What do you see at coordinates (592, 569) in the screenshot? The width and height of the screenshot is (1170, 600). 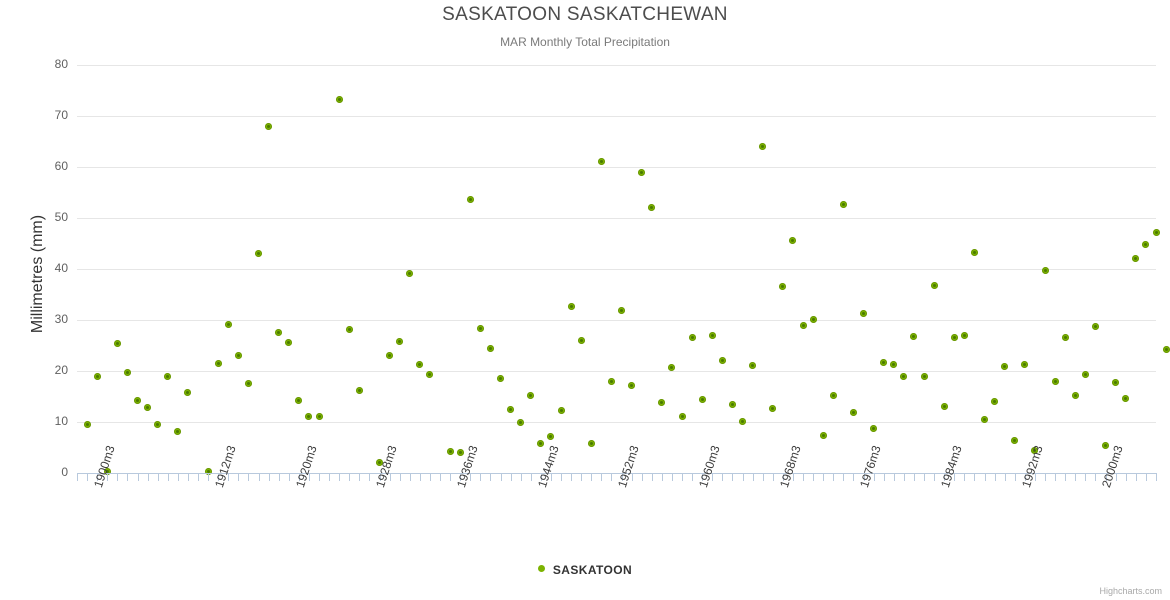 I see `legend-item-saskatoon: SASKATOON` at bounding box center [592, 569].